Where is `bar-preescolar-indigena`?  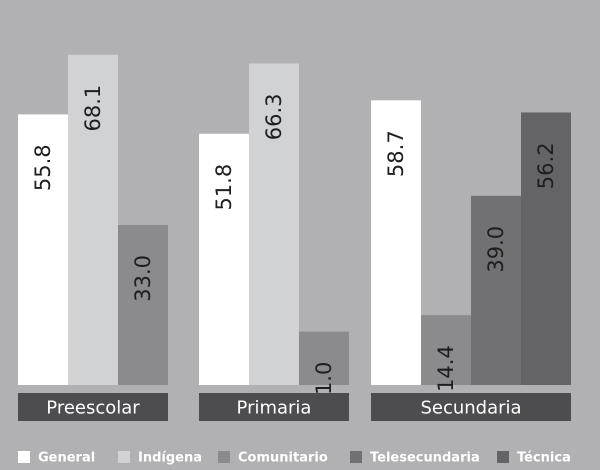 bar-preescolar-indigena is located at coordinates (93, 220).